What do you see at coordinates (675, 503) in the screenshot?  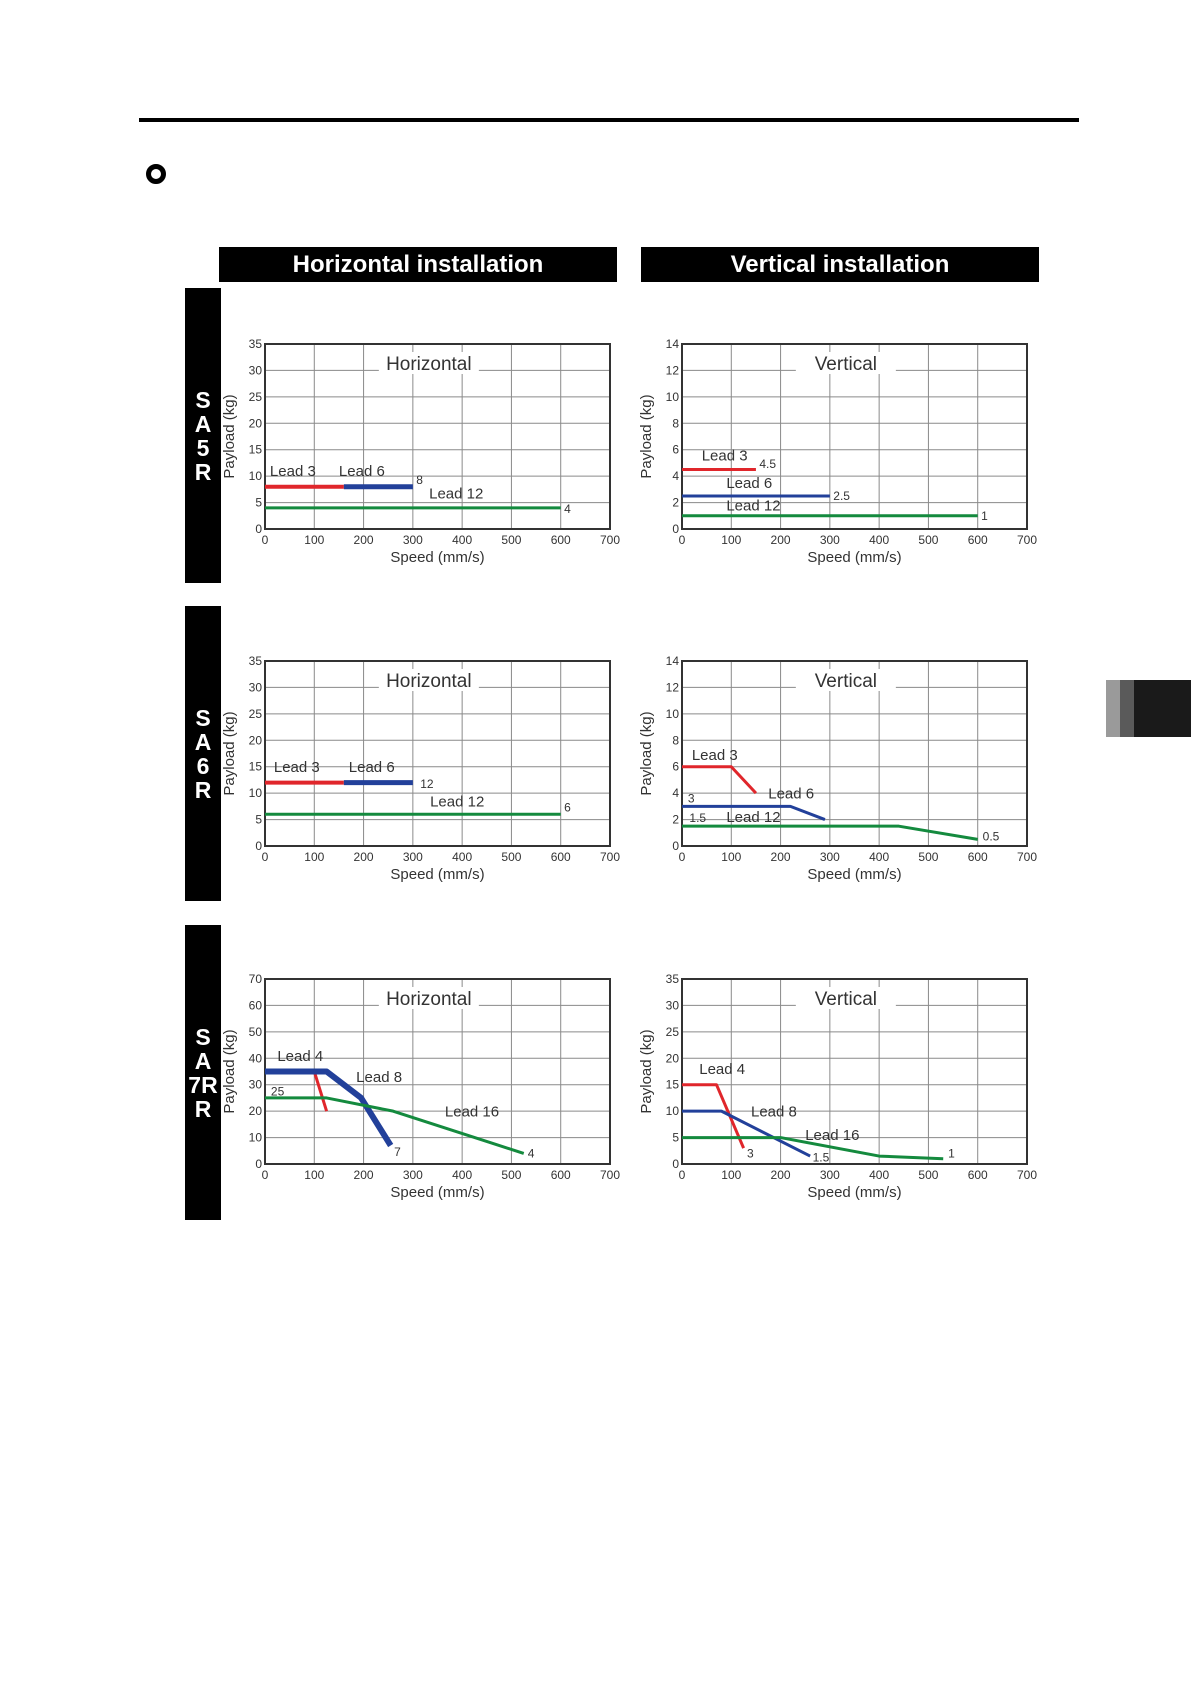 I see `y-tick-label: 2` at bounding box center [675, 503].